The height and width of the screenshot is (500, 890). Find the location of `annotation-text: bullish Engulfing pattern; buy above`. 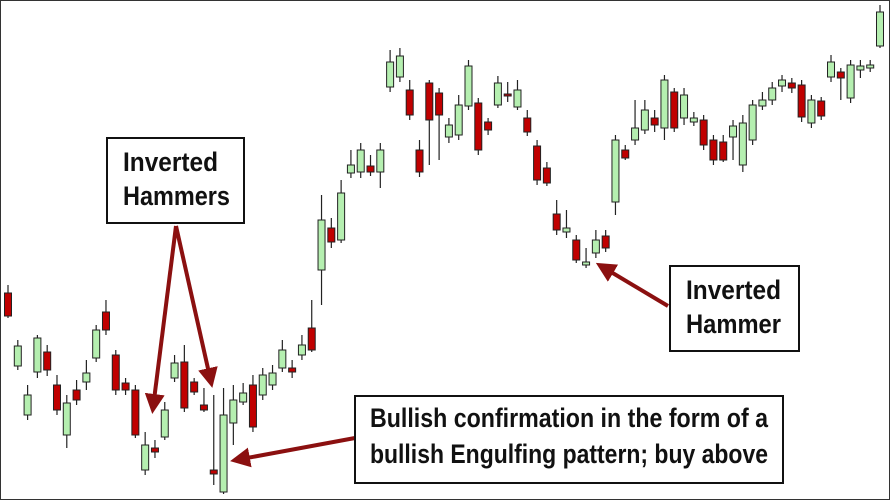

annotation-text: bullish Engulfing pattern; buy above is located at coordinates (569, 454).